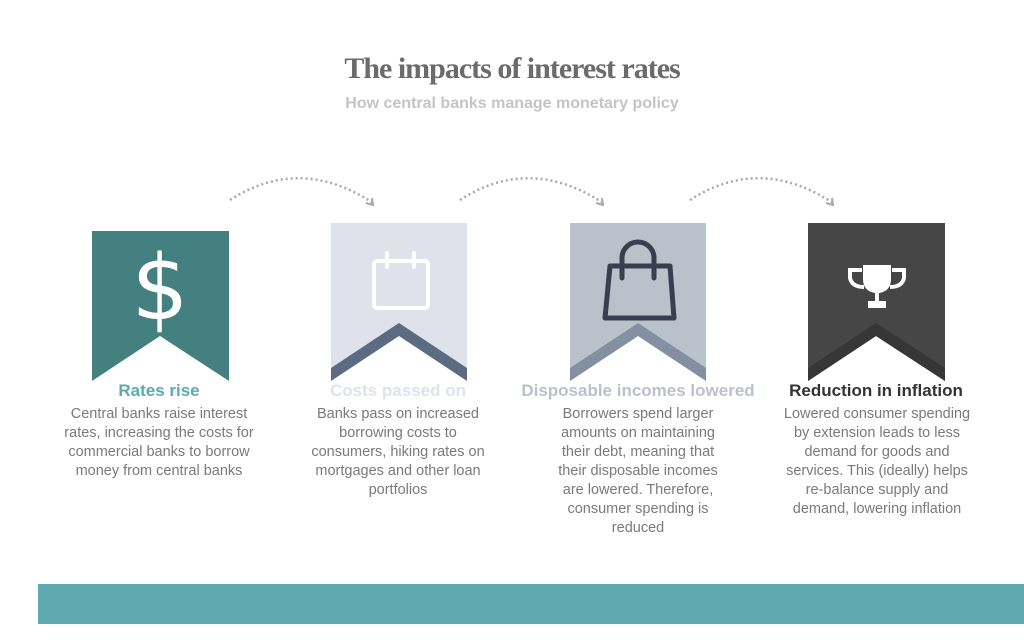 This screenshot has width=1024, height=640. I want to click on step-heading-3: Disposable incomes lowered, so click(638, 390).